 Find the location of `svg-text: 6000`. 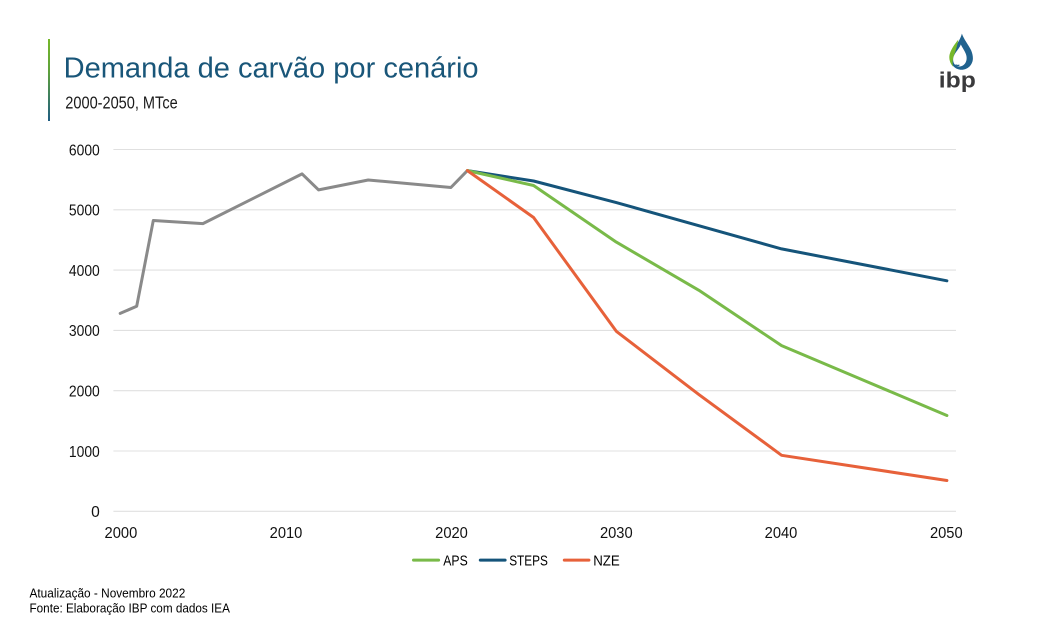

svg-text: 6000 is located at coordinates (84, 150).